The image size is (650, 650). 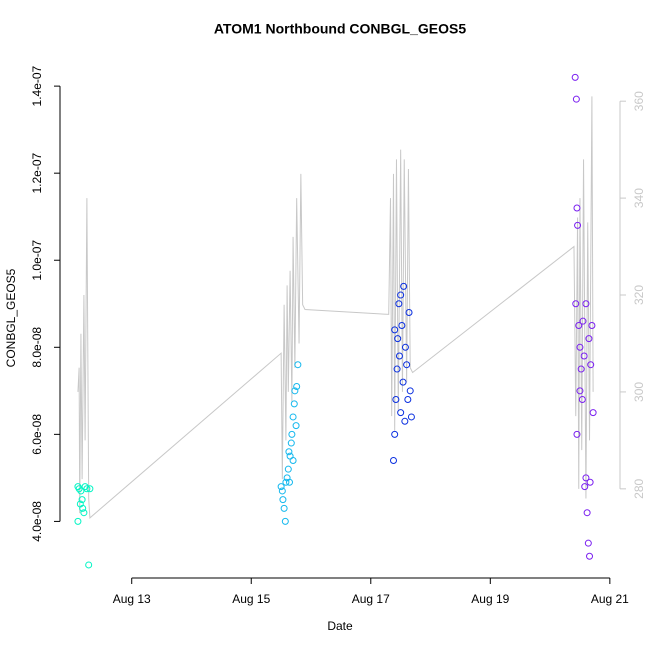 I want to click on y-tick-label: 1.0e-07, so click(x=37, y=260).